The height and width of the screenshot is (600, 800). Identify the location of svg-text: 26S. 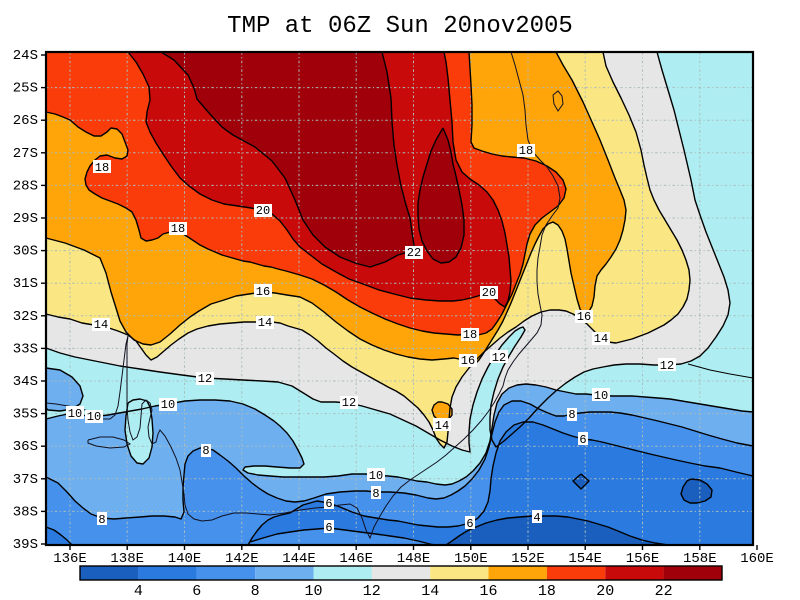
(25, 121).